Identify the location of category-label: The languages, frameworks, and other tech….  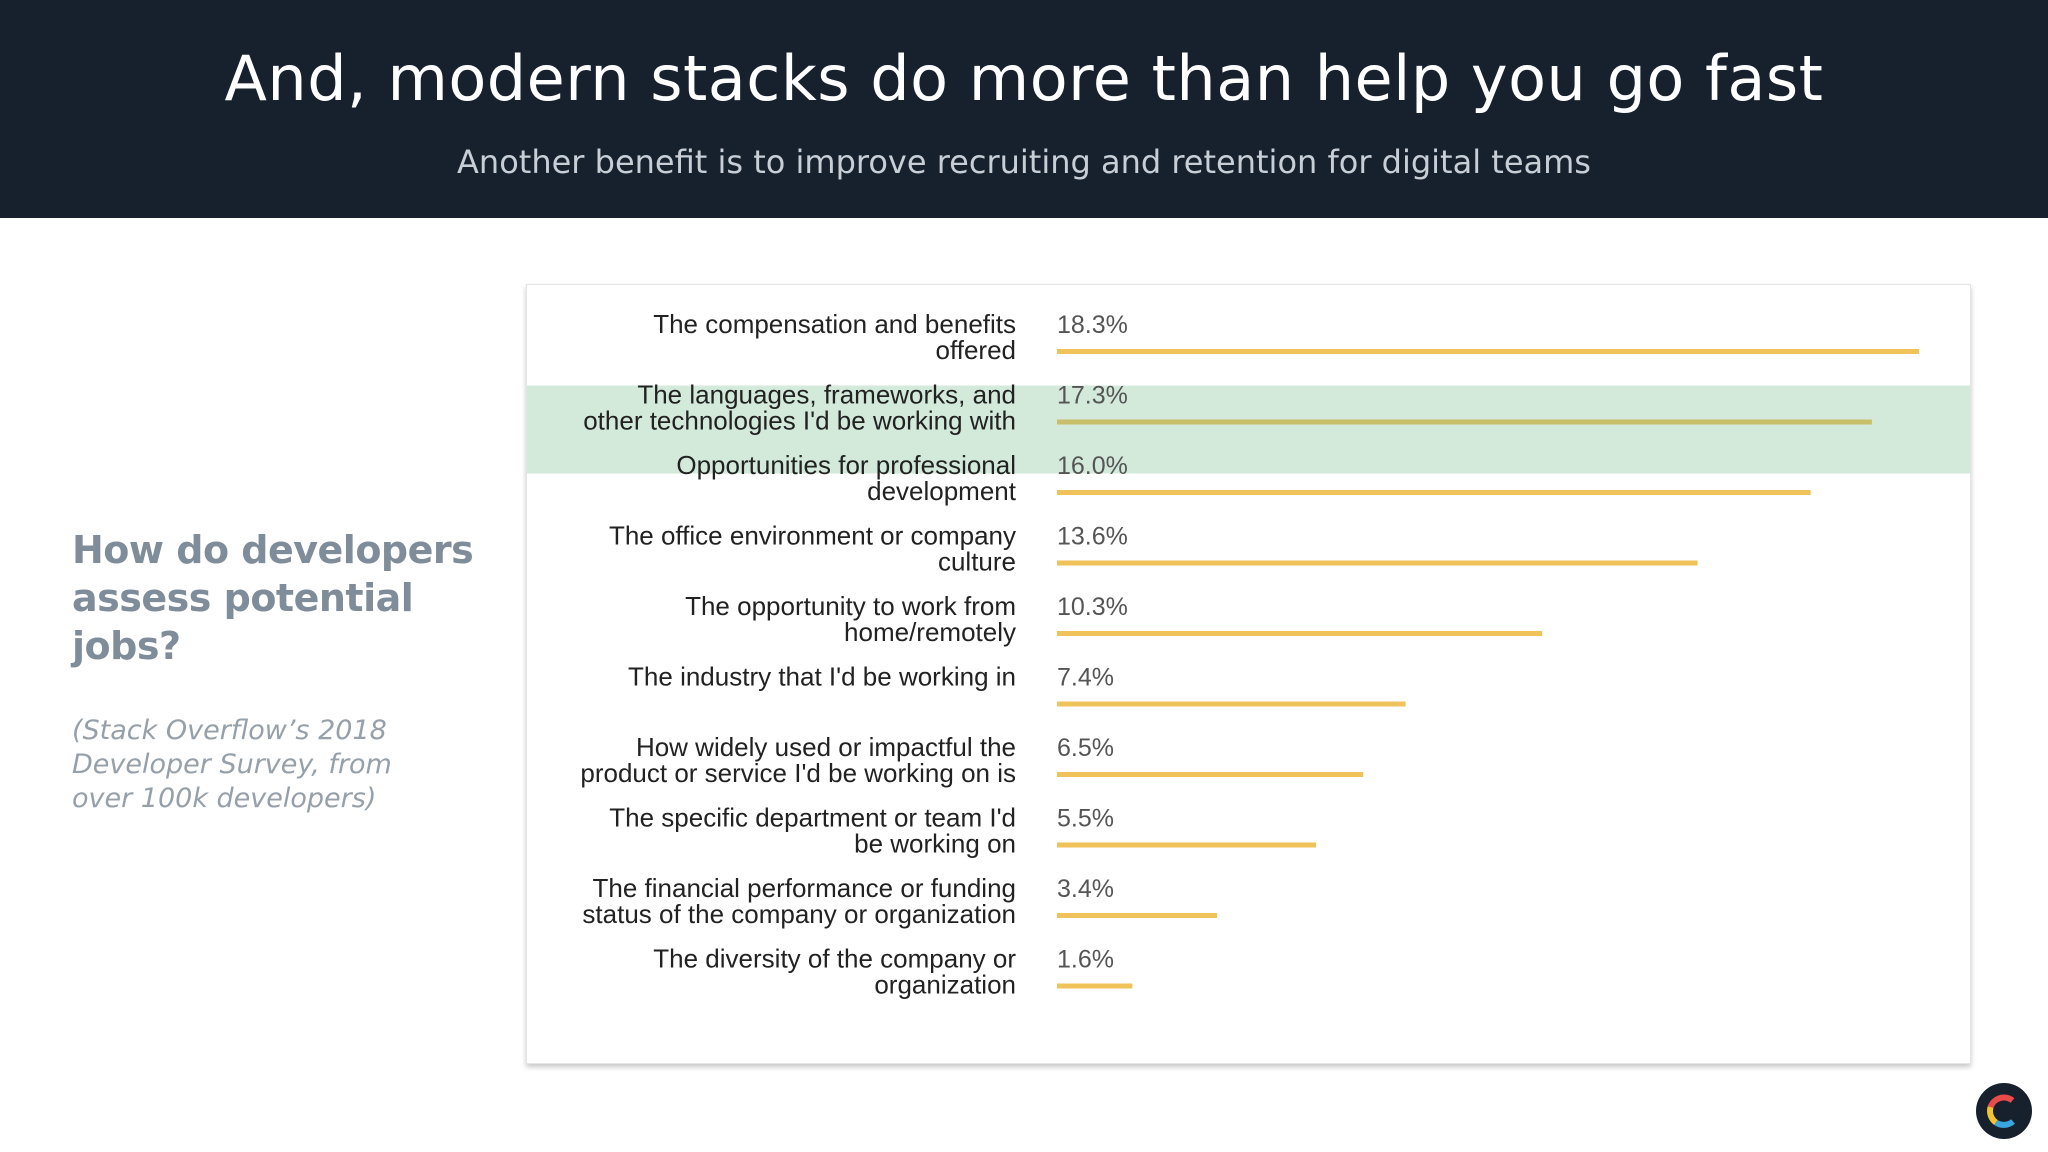
(799, 408).